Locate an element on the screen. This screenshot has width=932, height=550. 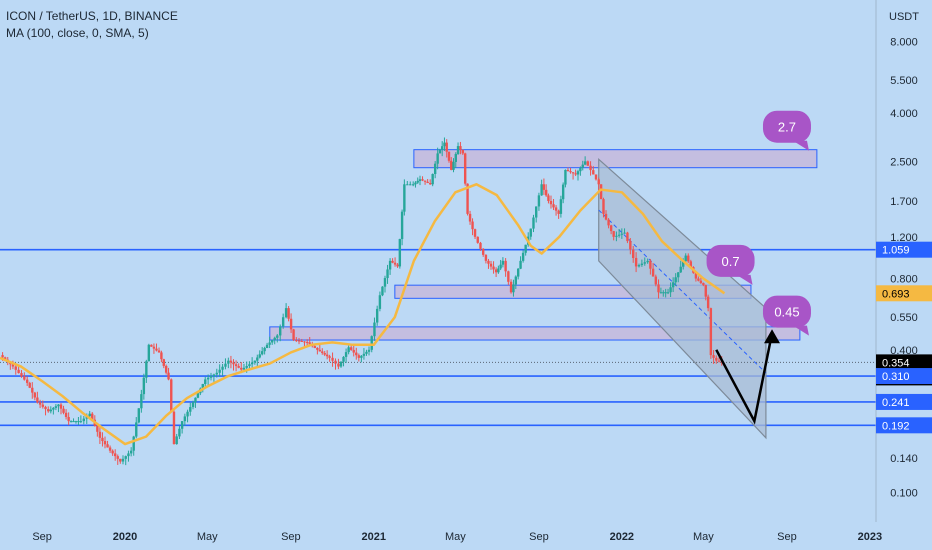
price-tick-7: 0.550 is located at coordinates (904, 318).